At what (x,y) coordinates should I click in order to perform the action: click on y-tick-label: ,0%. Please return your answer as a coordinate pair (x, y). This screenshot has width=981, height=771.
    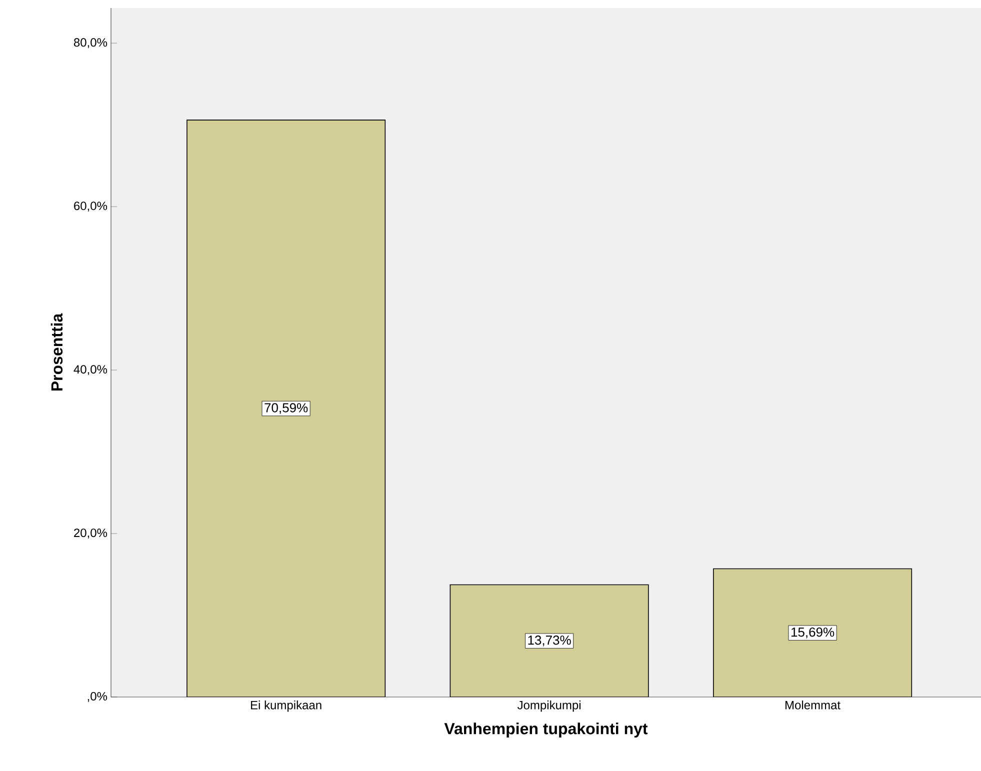
    Looking at the image, I should click on (98, 697).